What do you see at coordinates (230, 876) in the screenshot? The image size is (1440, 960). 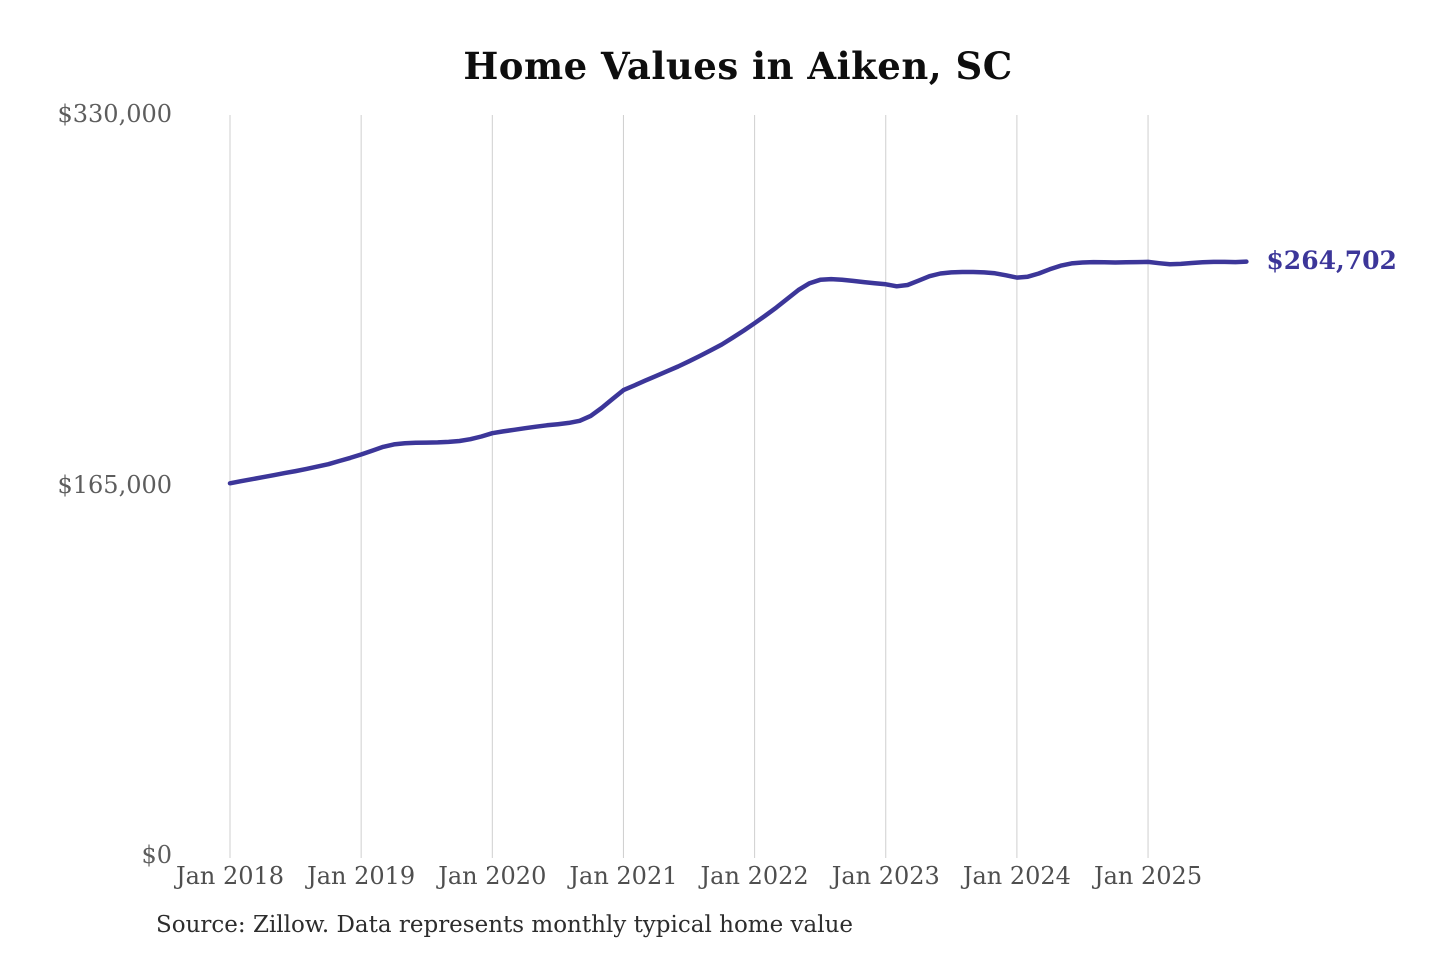 I see `x-axis-label: Jan 2018` at bounding box center [230, 876].